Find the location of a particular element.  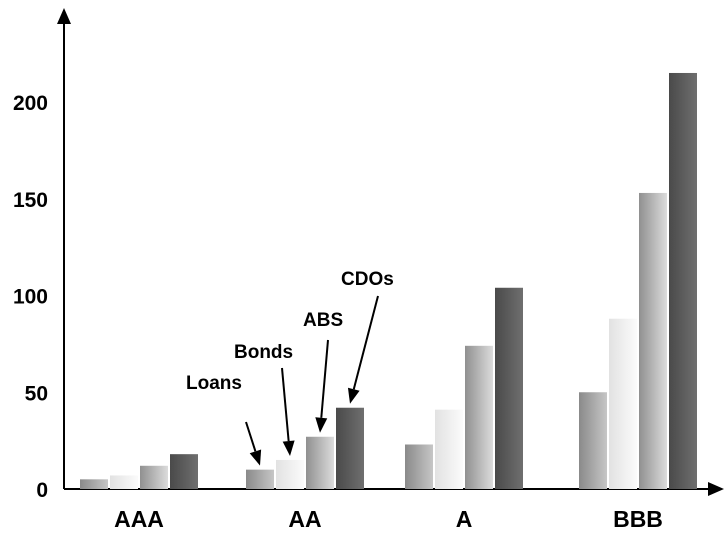

annotation-label-loans: Loans is located at coordinates (214, 383).